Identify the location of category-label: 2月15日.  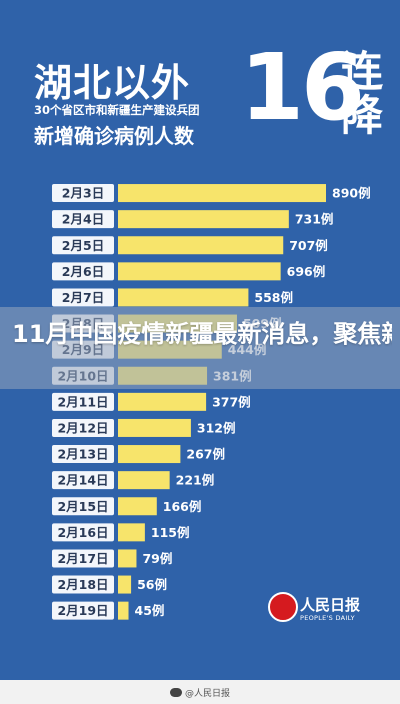
(82, 506).